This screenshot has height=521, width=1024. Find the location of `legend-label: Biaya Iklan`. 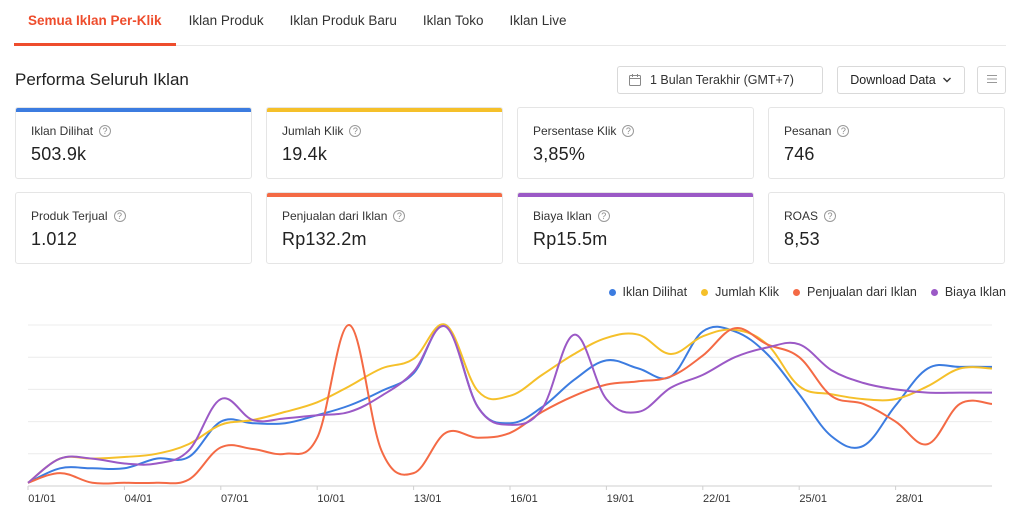

legend-label: Biaya Iklan is located at coordinates (975, 292).